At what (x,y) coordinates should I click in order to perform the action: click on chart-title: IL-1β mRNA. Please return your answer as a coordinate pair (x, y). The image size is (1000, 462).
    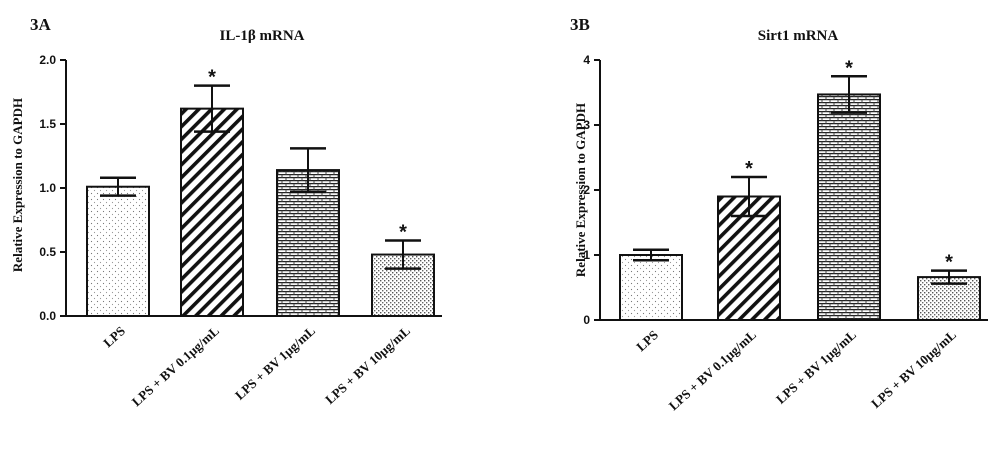
    Looking at the image, I should click on (262, 36).